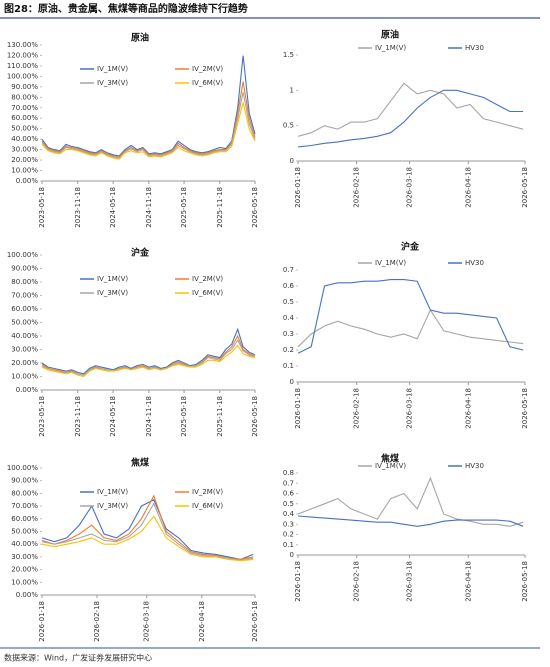  Describe the element at coordinates (22, 468) in the screenshot. I see `y-tick-label: 100.00%` at that location.